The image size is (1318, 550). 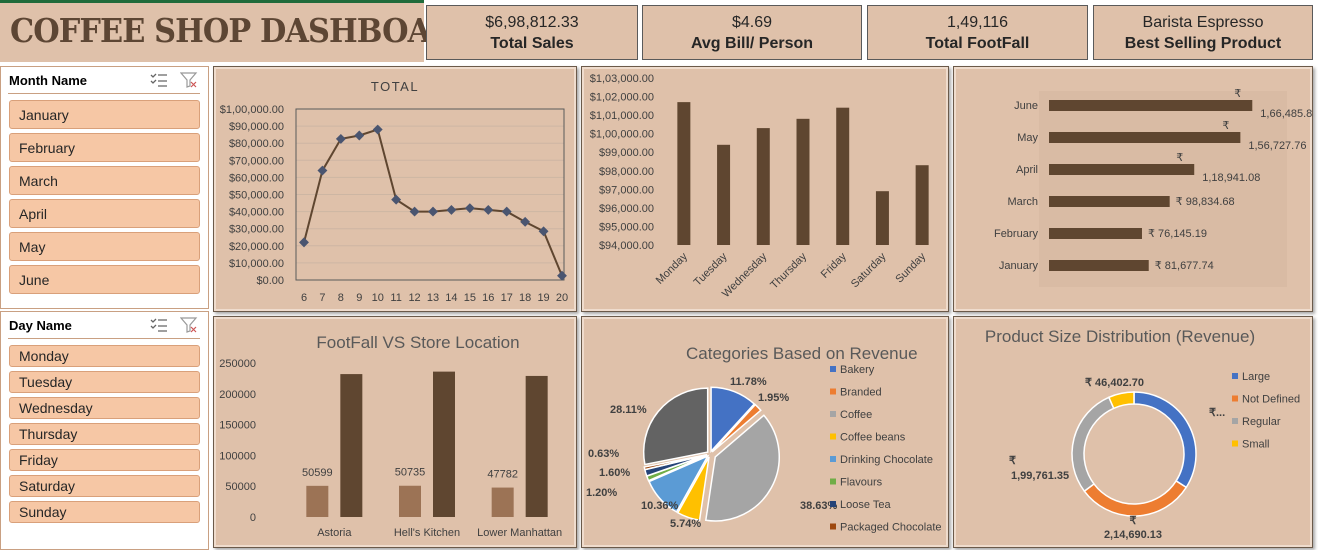 I want to click on slicer-item-wednesday: Wednesday, so click(x=104, y=408).